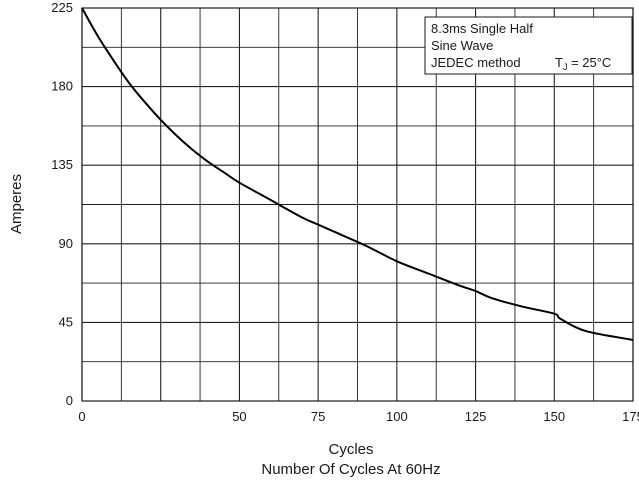 This screenshot has width=639, height=483. I want to click on y-tick-label: 0, so click(69, 400).